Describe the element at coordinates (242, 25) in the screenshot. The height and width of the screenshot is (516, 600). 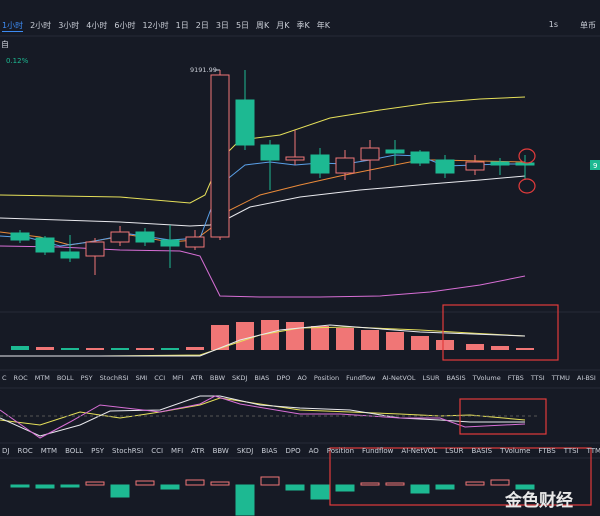
I see `timeframe-button: 5日` at that location.